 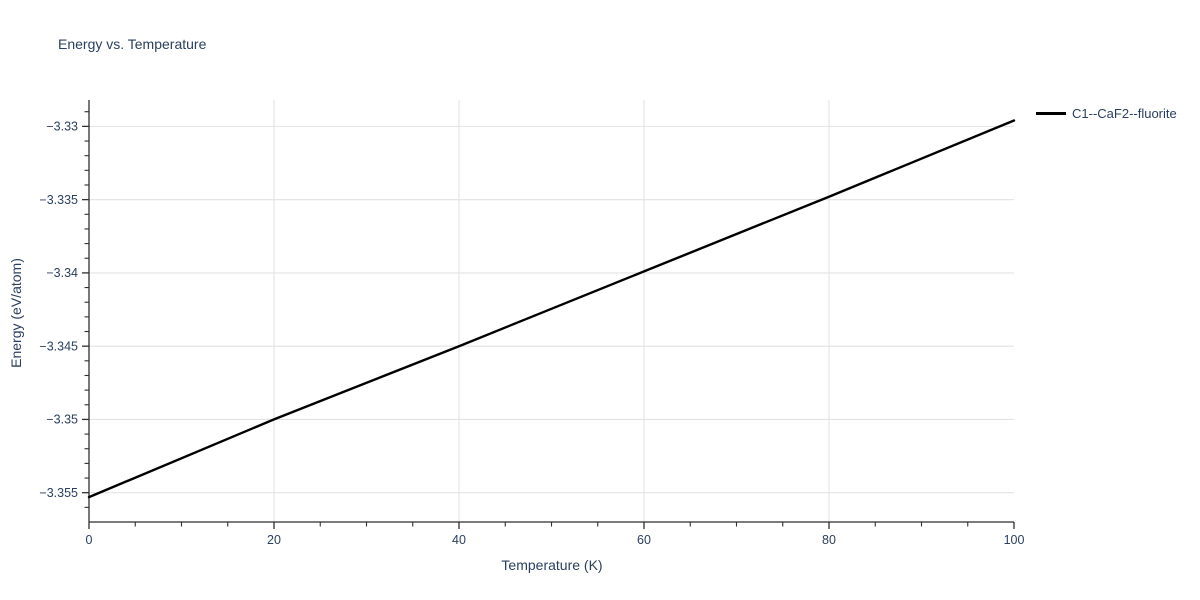 What do you see at coordinates (1014, 540) in the screenshot?
I see `x-tick-label: 100` at bounding box center [1014, 540].